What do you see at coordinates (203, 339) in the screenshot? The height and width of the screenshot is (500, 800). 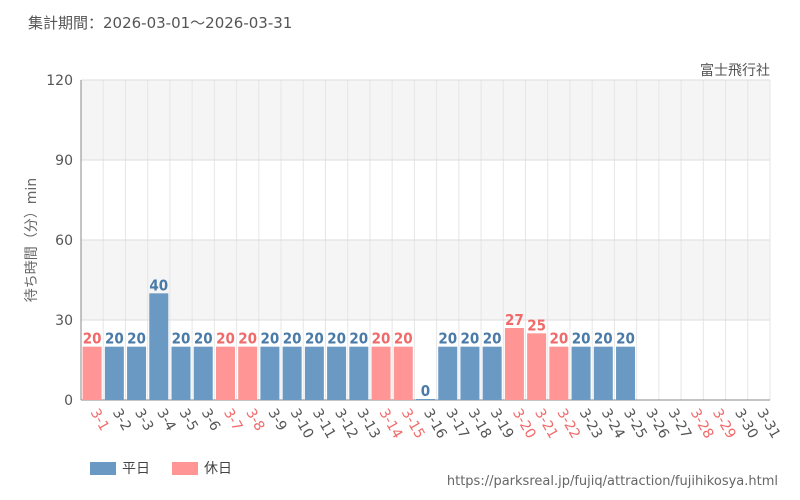 I see `data-label-3-6: 20` at bounding box center [203, 339].